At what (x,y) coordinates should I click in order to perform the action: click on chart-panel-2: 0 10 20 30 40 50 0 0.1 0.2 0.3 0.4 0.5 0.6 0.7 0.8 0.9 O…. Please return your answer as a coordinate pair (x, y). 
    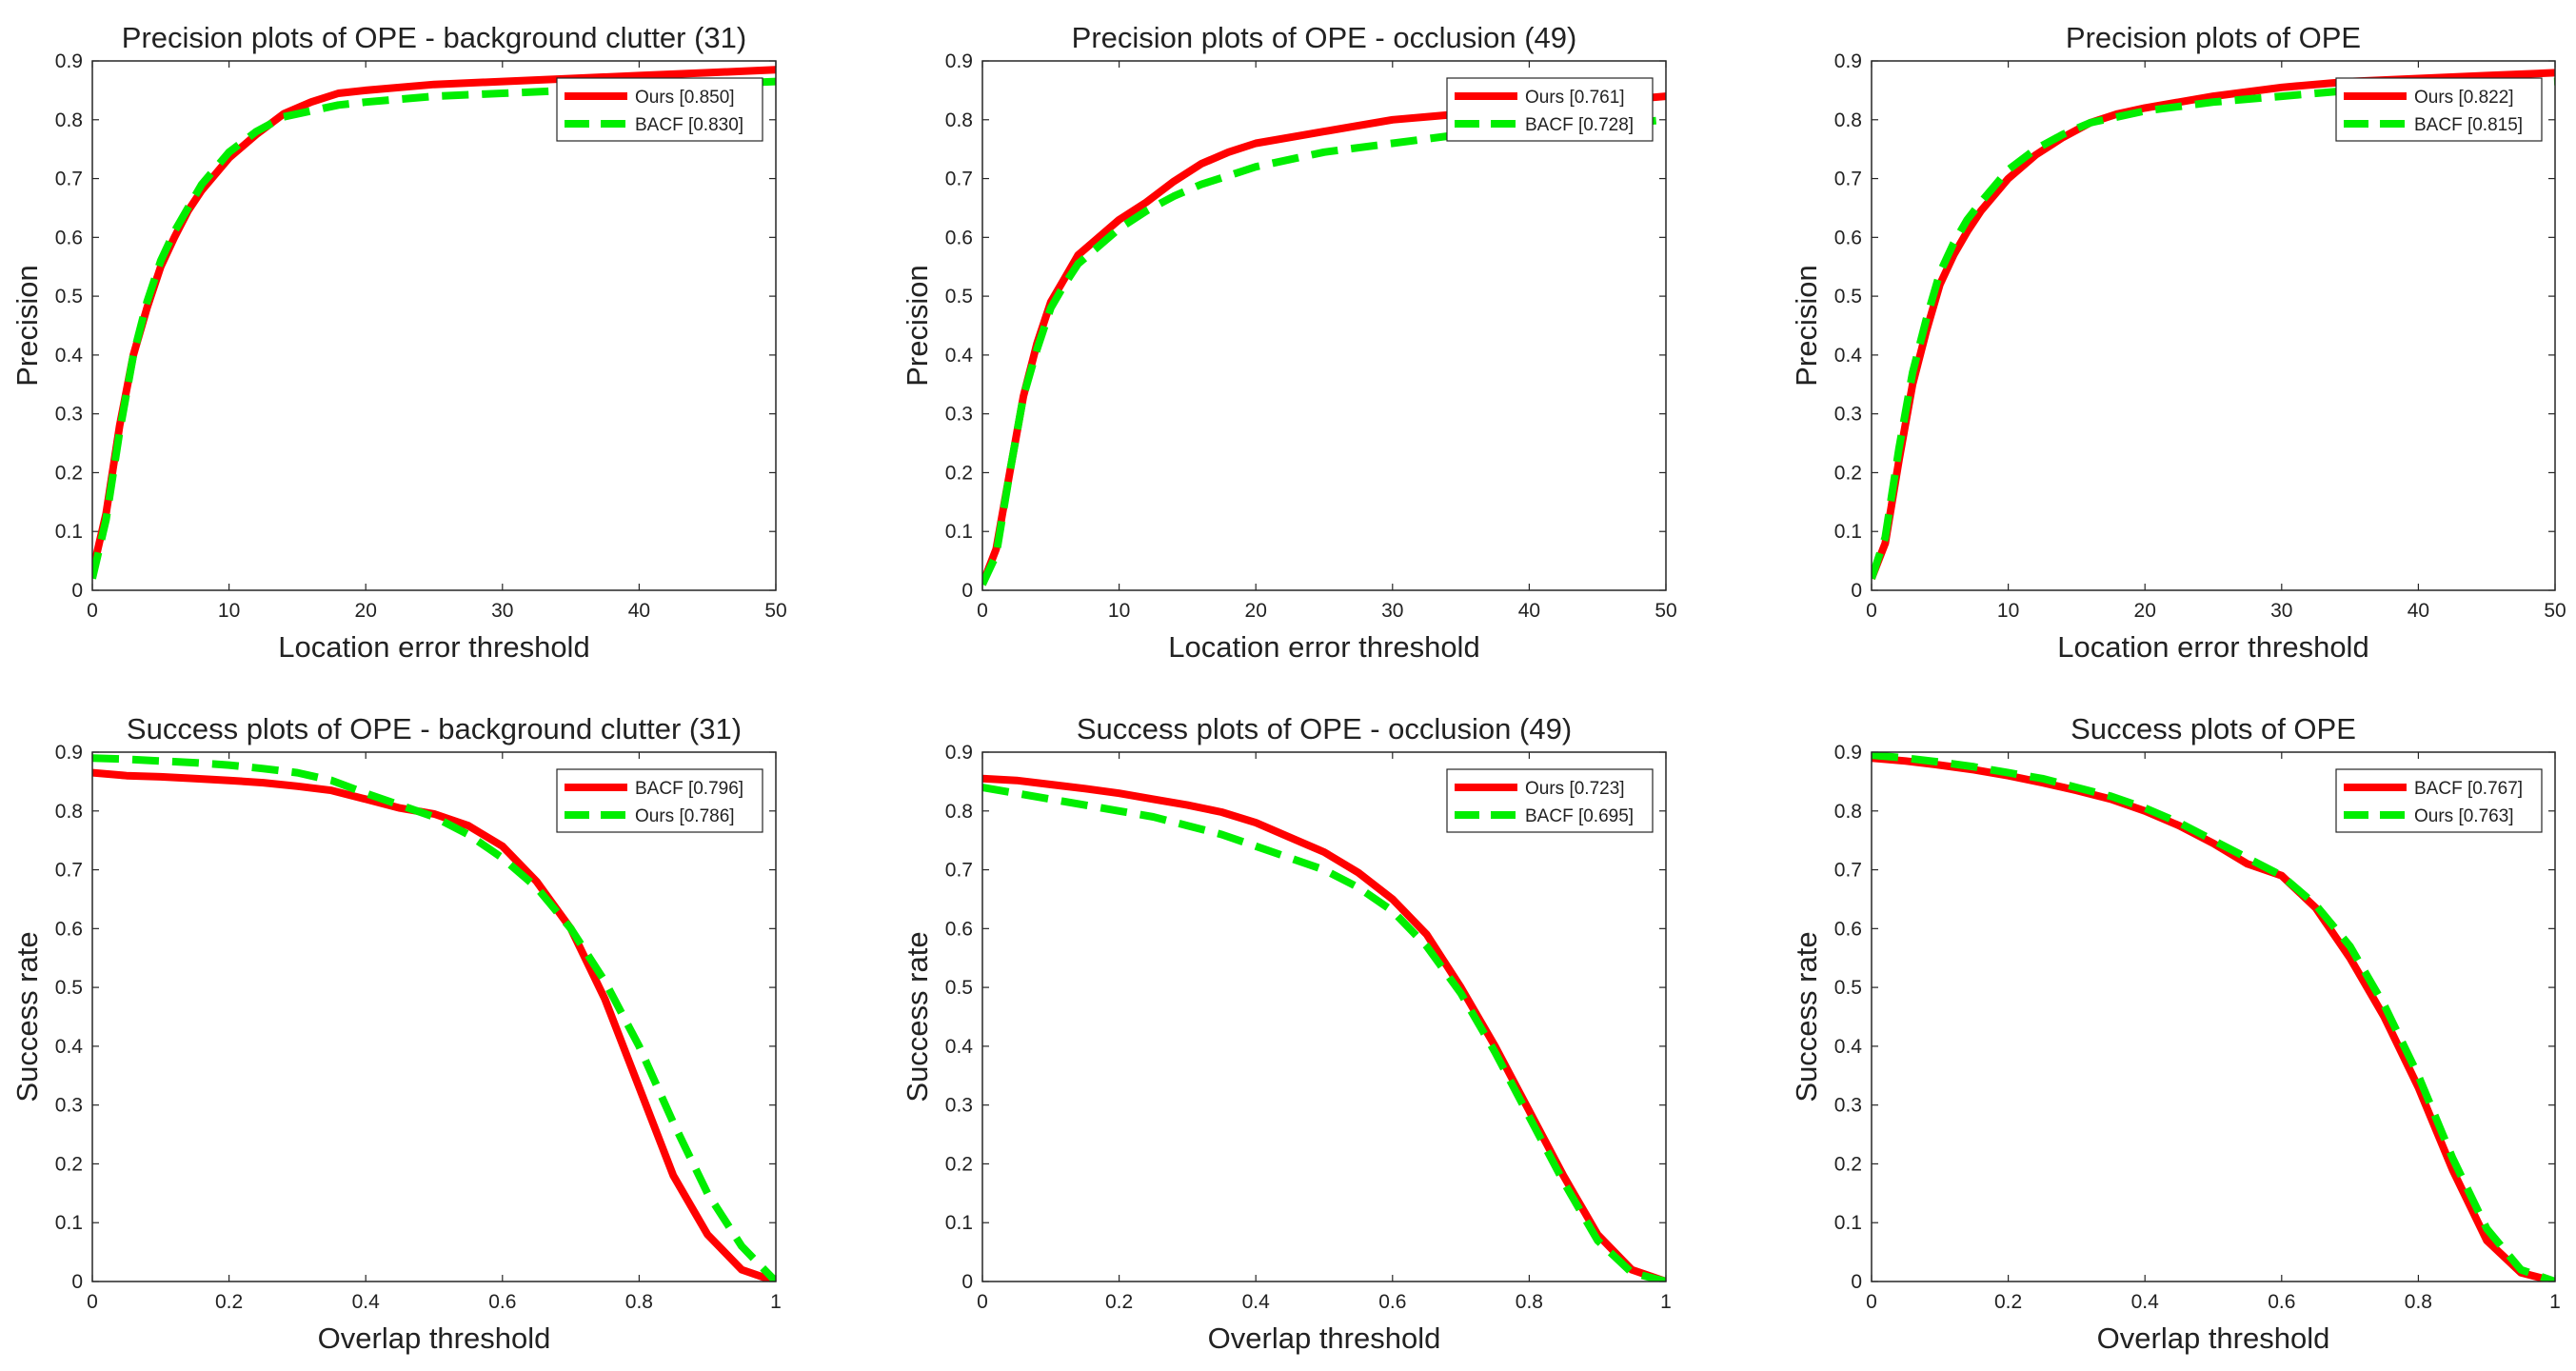
    Looking at the image, I should click on (1289, 342).